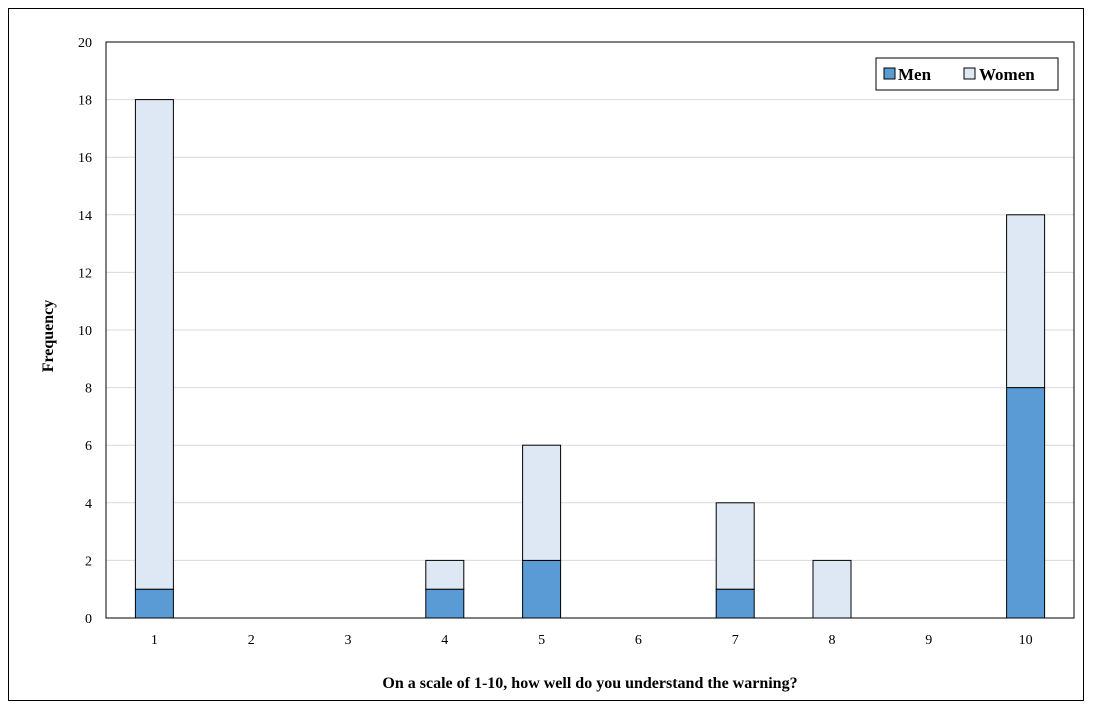 The height and width of the screenshot is (709, 1094). Describe the element at coordinates (85, 273) in the screenshot. I see `y-tick-label: 12` at that location.